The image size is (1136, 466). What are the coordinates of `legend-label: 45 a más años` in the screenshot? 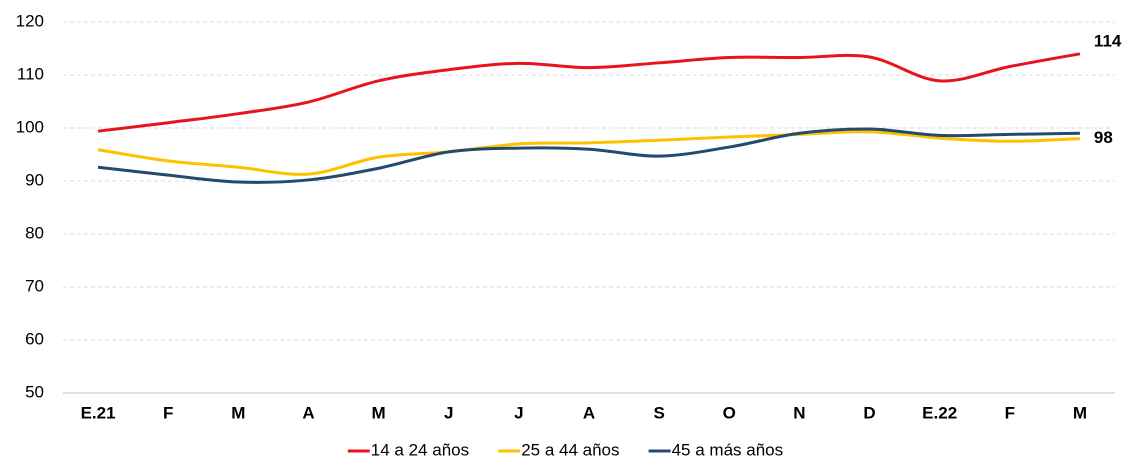 It's located at (728, 449).